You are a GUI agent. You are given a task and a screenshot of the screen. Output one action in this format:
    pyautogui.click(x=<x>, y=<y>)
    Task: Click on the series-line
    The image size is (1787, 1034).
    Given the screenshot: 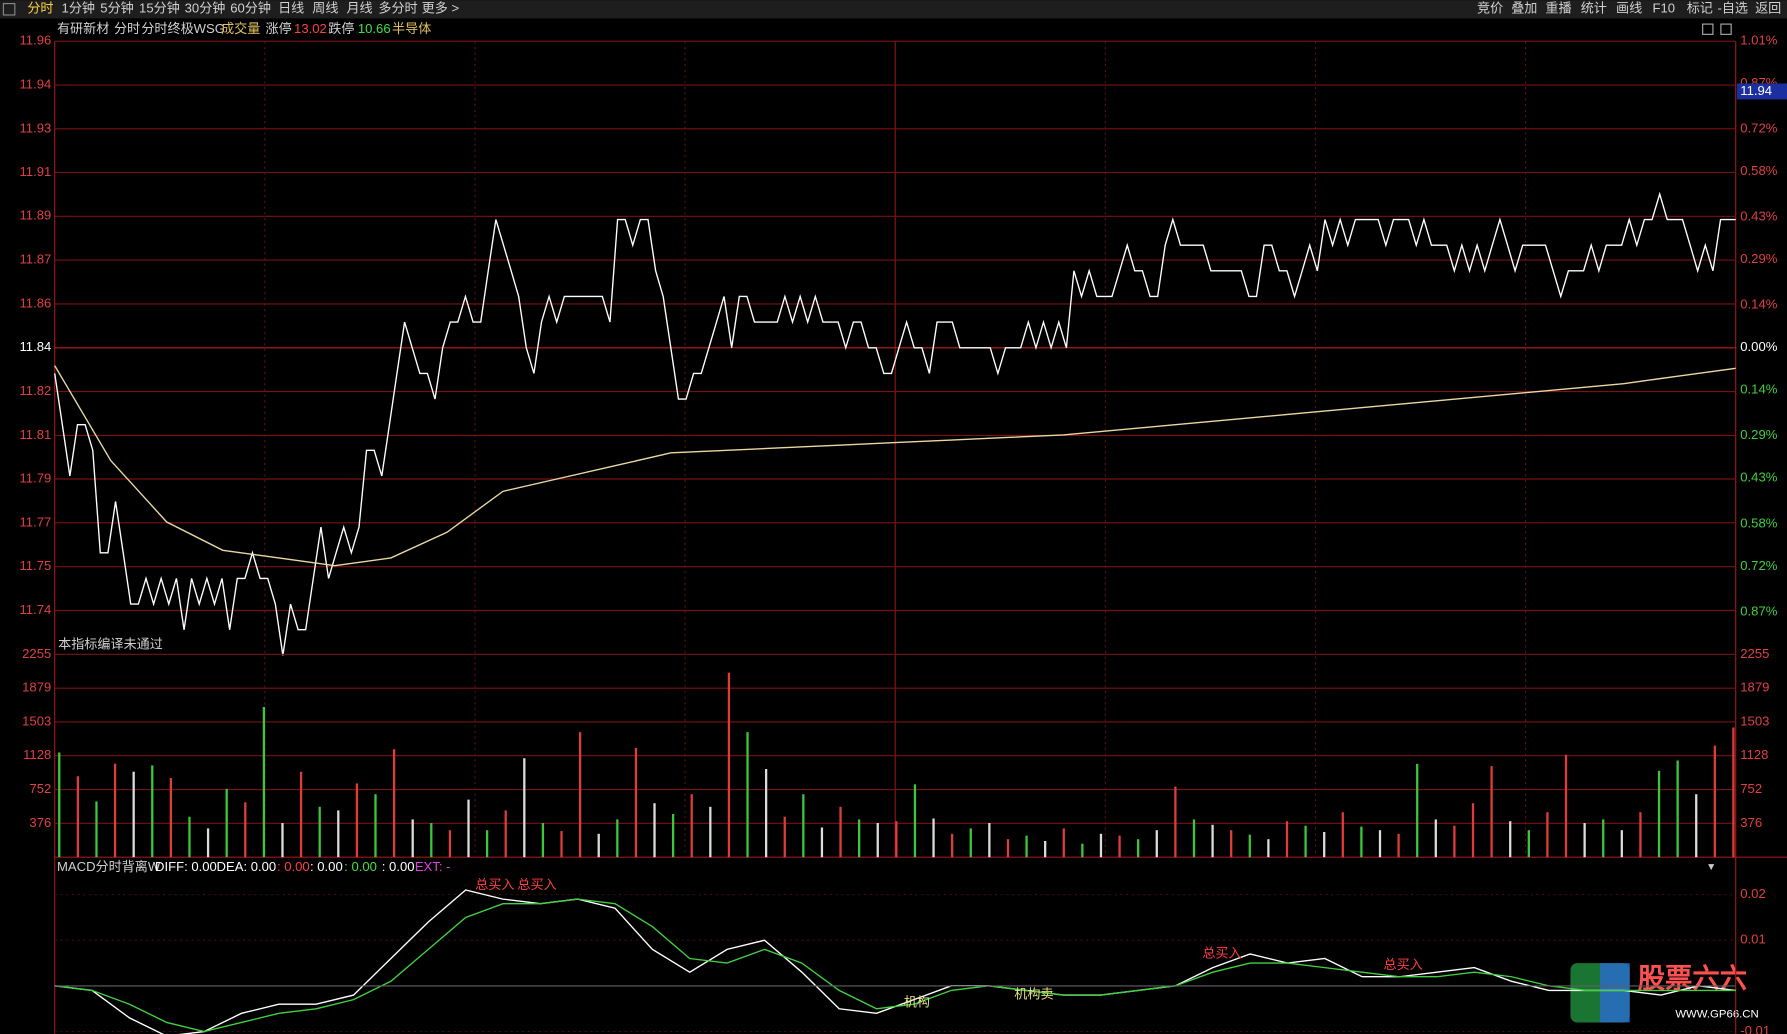 What is the action you would take?
    pyautogui.click(x=895, y=965)
    